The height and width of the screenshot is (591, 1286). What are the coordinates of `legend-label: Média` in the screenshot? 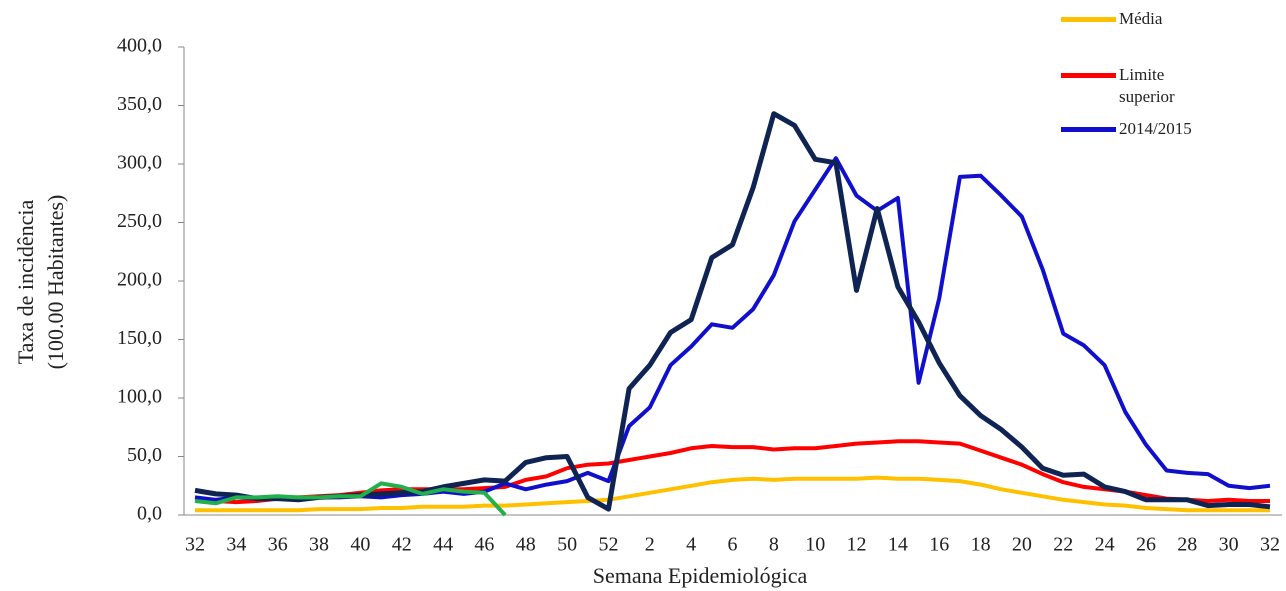 It's located at (1141, 18).